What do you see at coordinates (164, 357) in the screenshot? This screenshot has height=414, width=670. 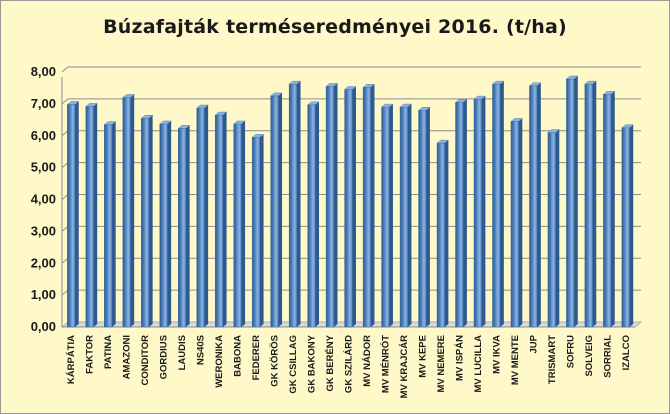 I see `x-tick-label: GORDIUS` at bounding box center [164, 357].